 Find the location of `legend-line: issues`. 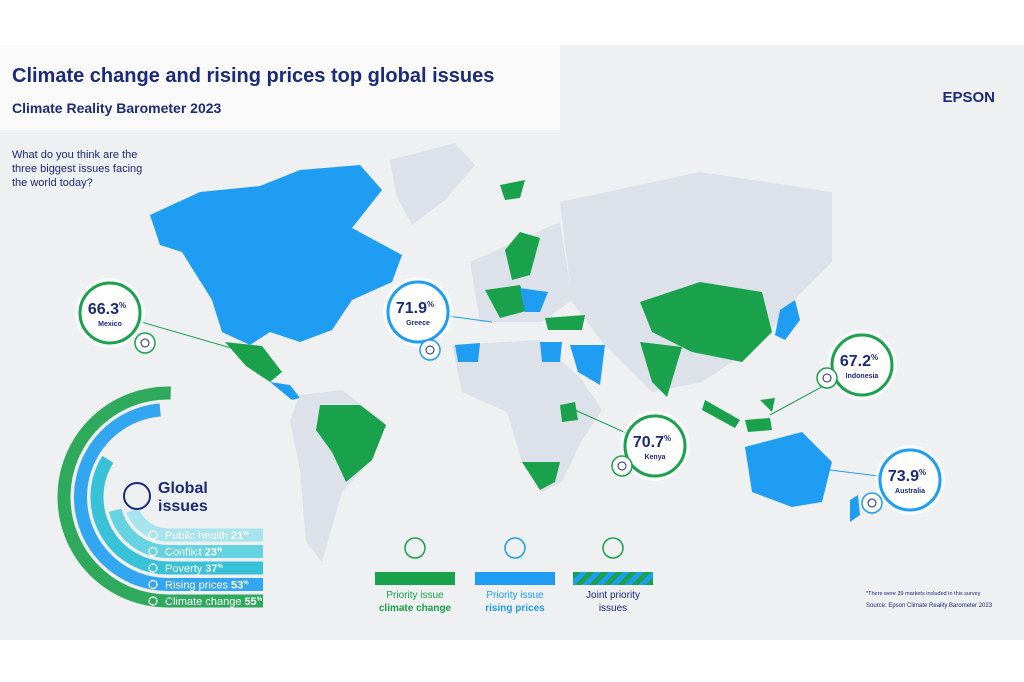

legend-line: issues is located at coordinates (613, 608).